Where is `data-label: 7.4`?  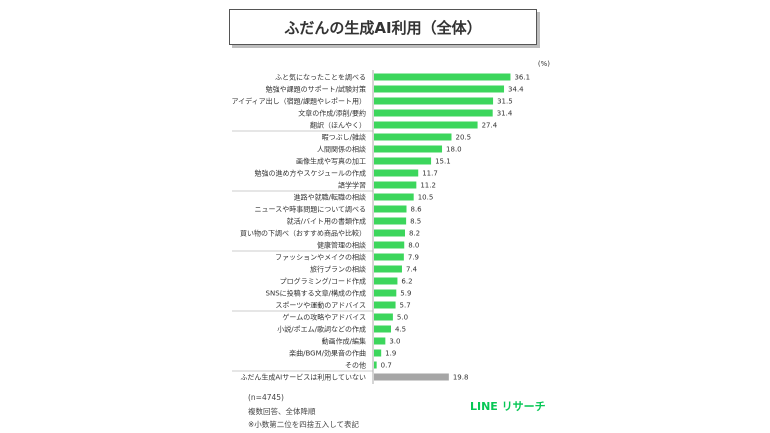 data-label: 7.4 is located at coordinates (412, 270).